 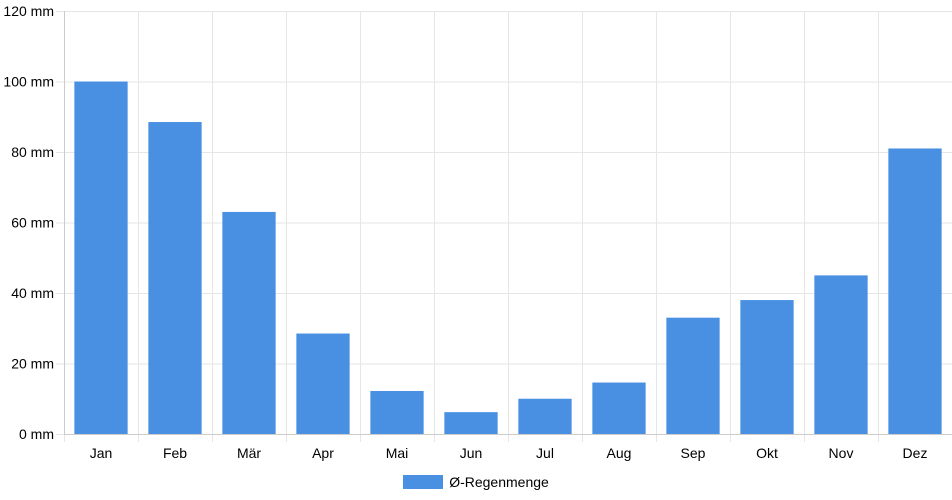 What do you see at coordinates (423, 482) in the screenshot?
I see `legend-swatch` at bounding box center [423, 482].